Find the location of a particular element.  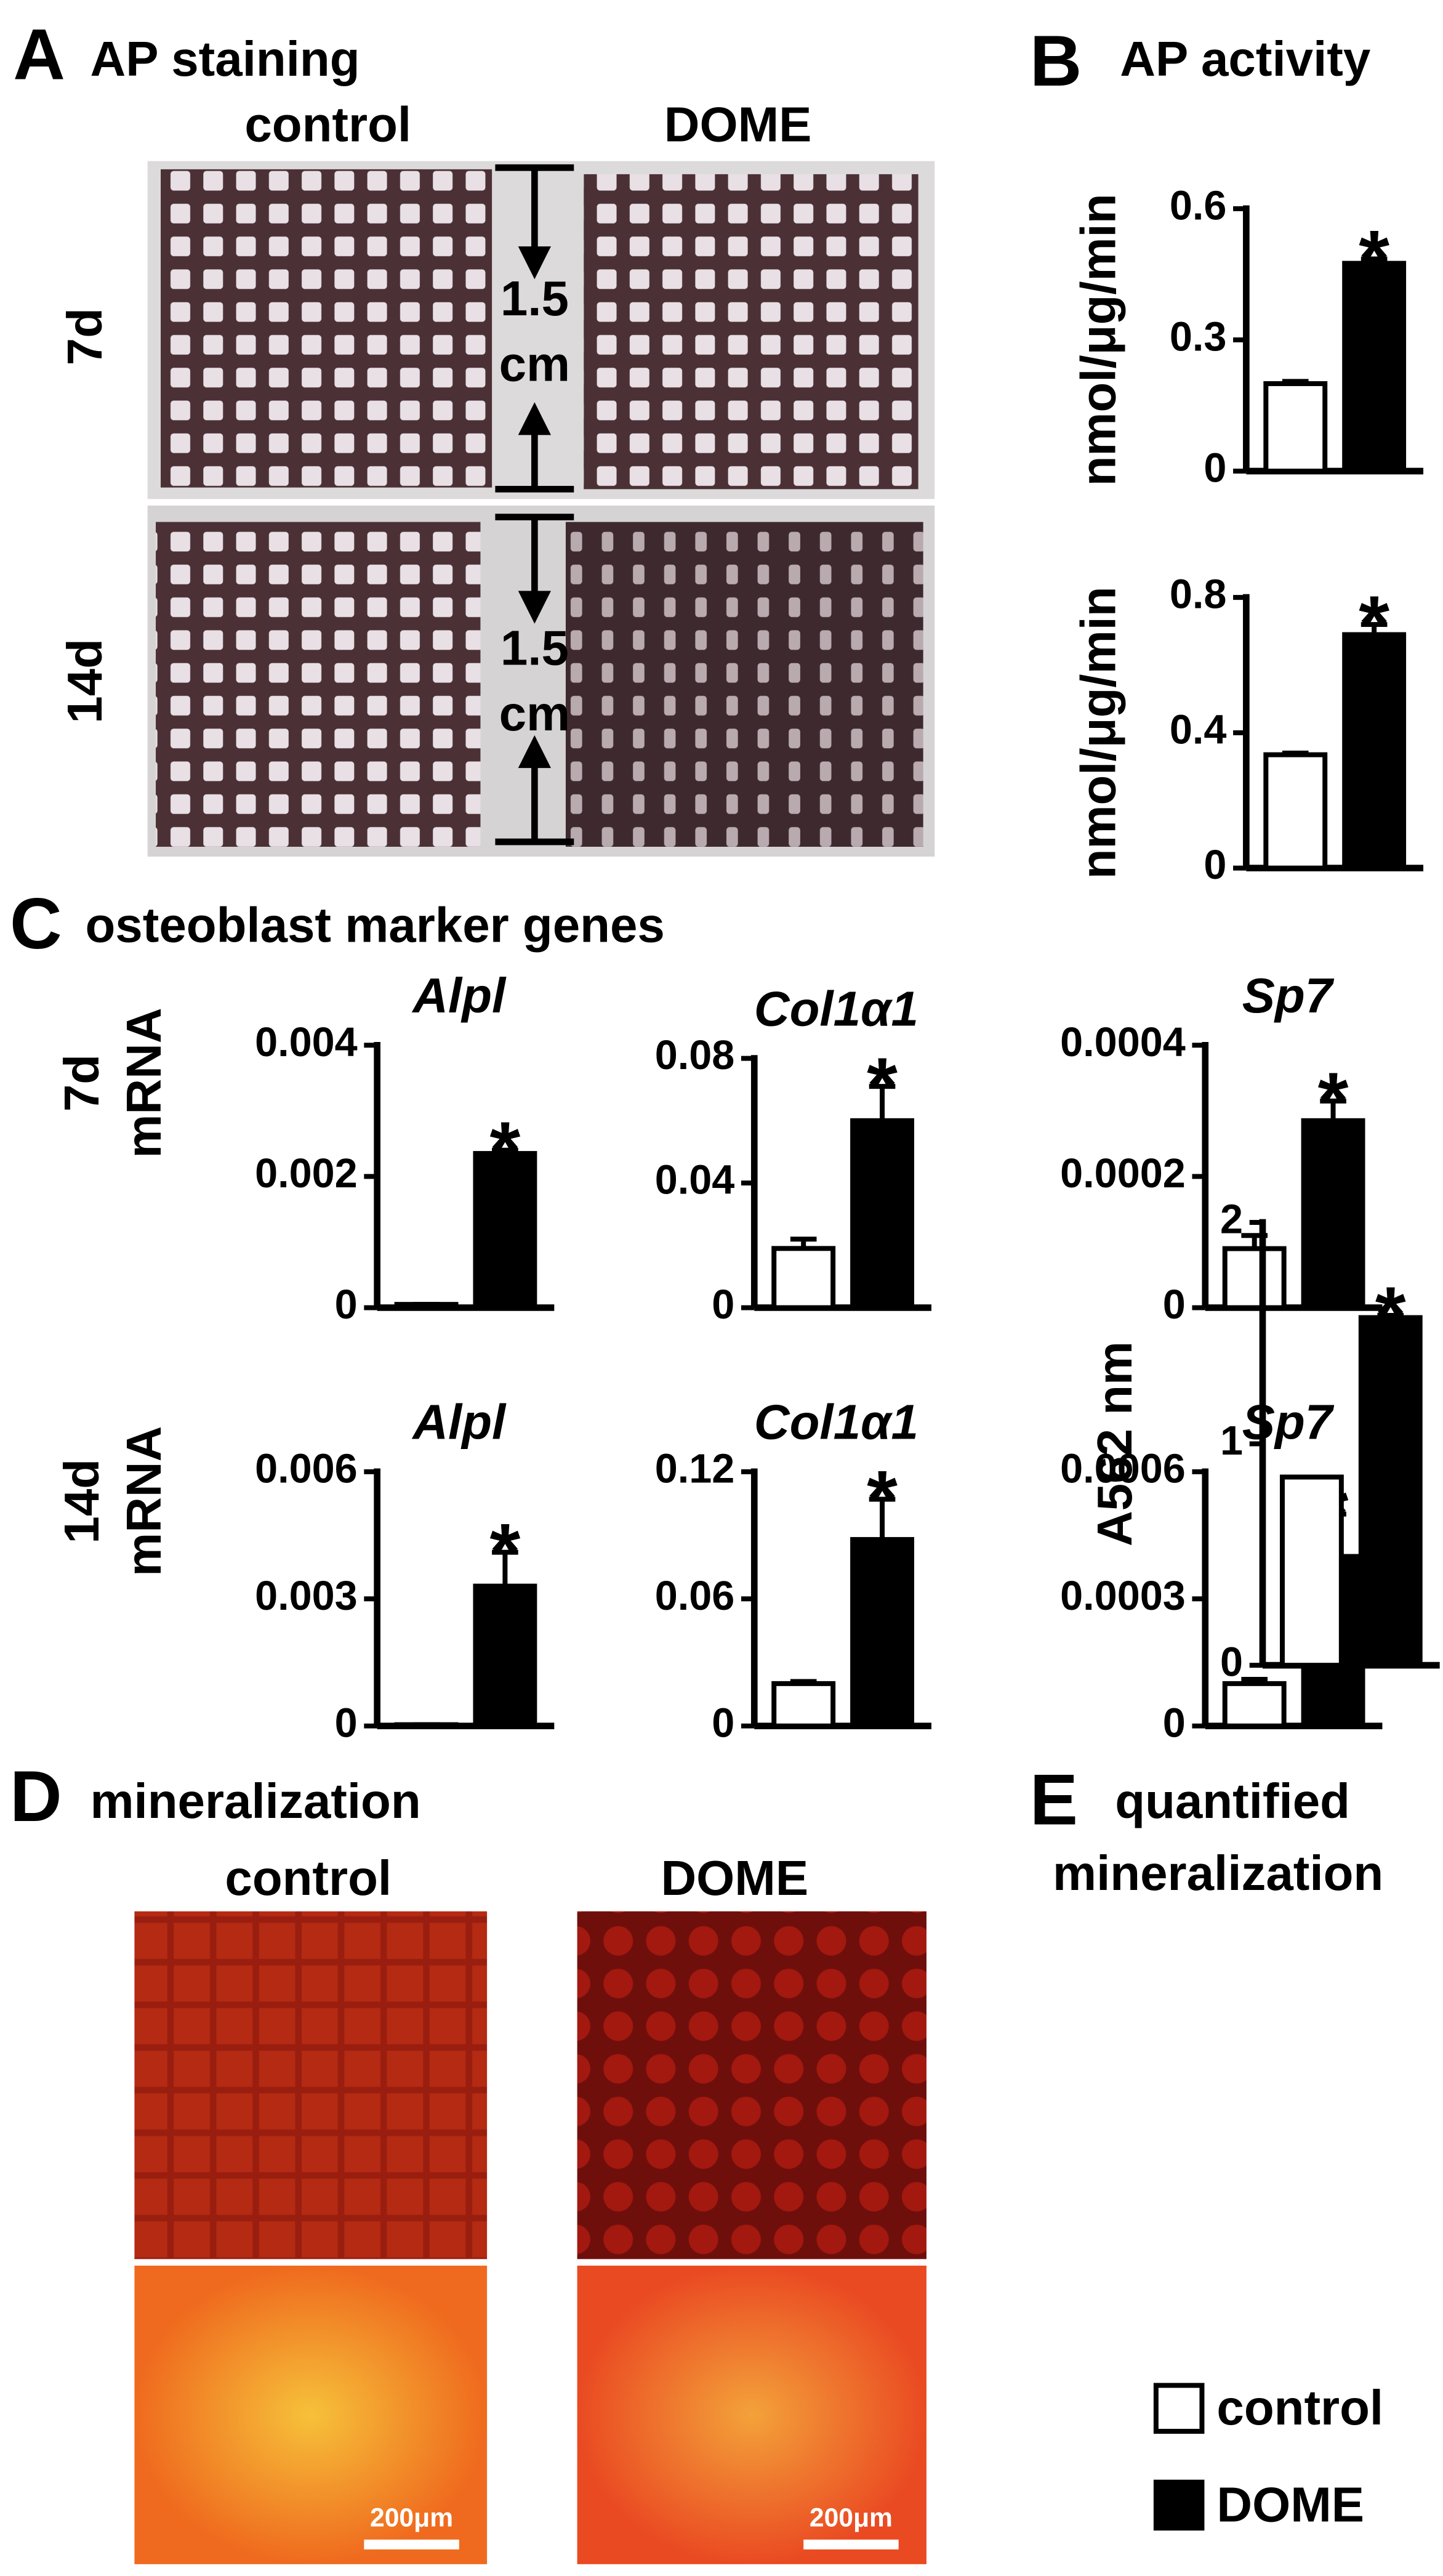

arrow-heads is located at coordinates (534, 507).